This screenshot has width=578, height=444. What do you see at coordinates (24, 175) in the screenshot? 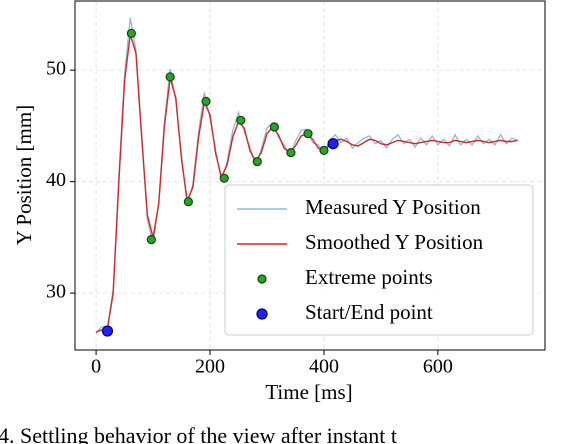
I see `y-axis-label: Y Position [mm]` at bounding box center [24, 175].